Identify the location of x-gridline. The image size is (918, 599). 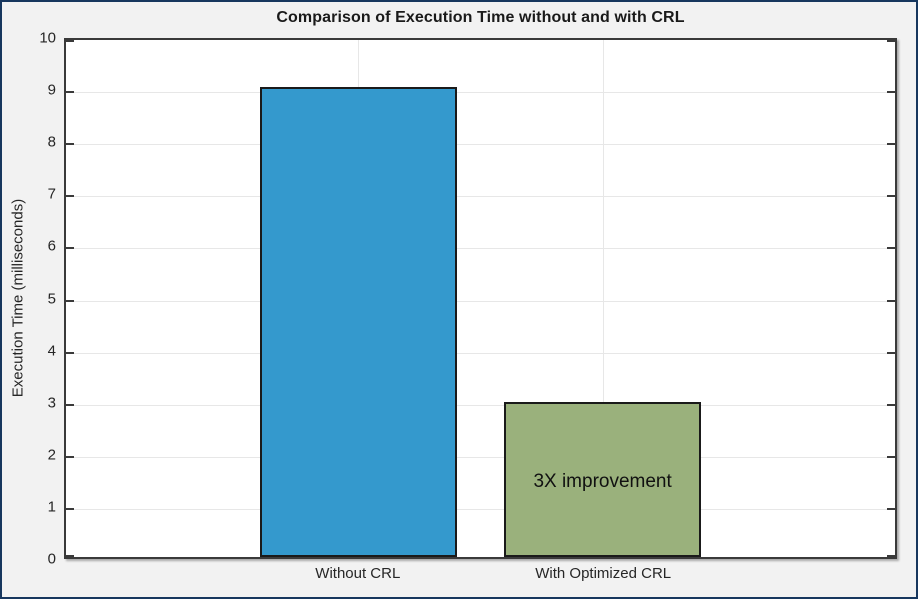
(603, 298).